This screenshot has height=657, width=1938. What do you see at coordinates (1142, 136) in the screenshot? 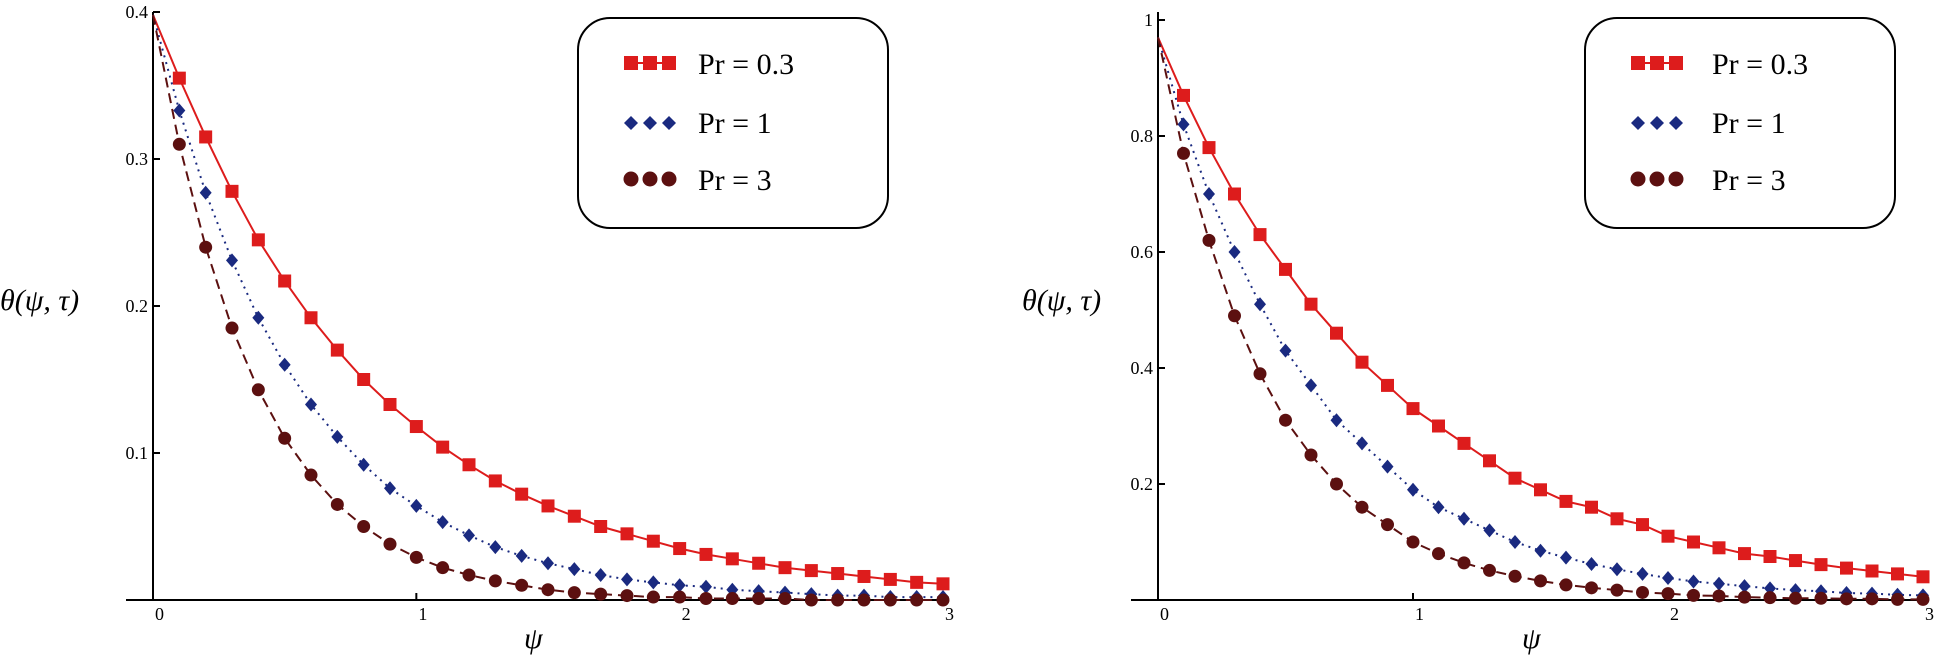
I see `right-y-tick-label-3: 0.8` at bounding box center [1142, 136].